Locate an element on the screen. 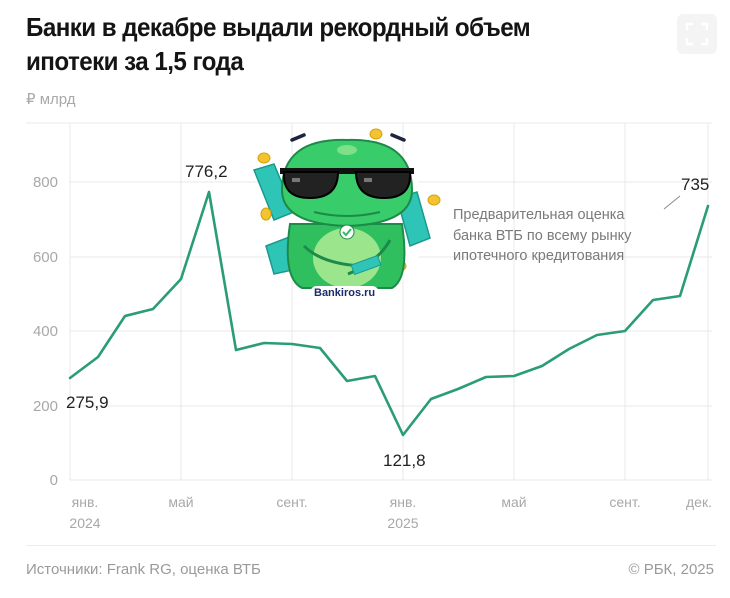  data-label-dec-2025: 735 is located at coordinates (695, 184).